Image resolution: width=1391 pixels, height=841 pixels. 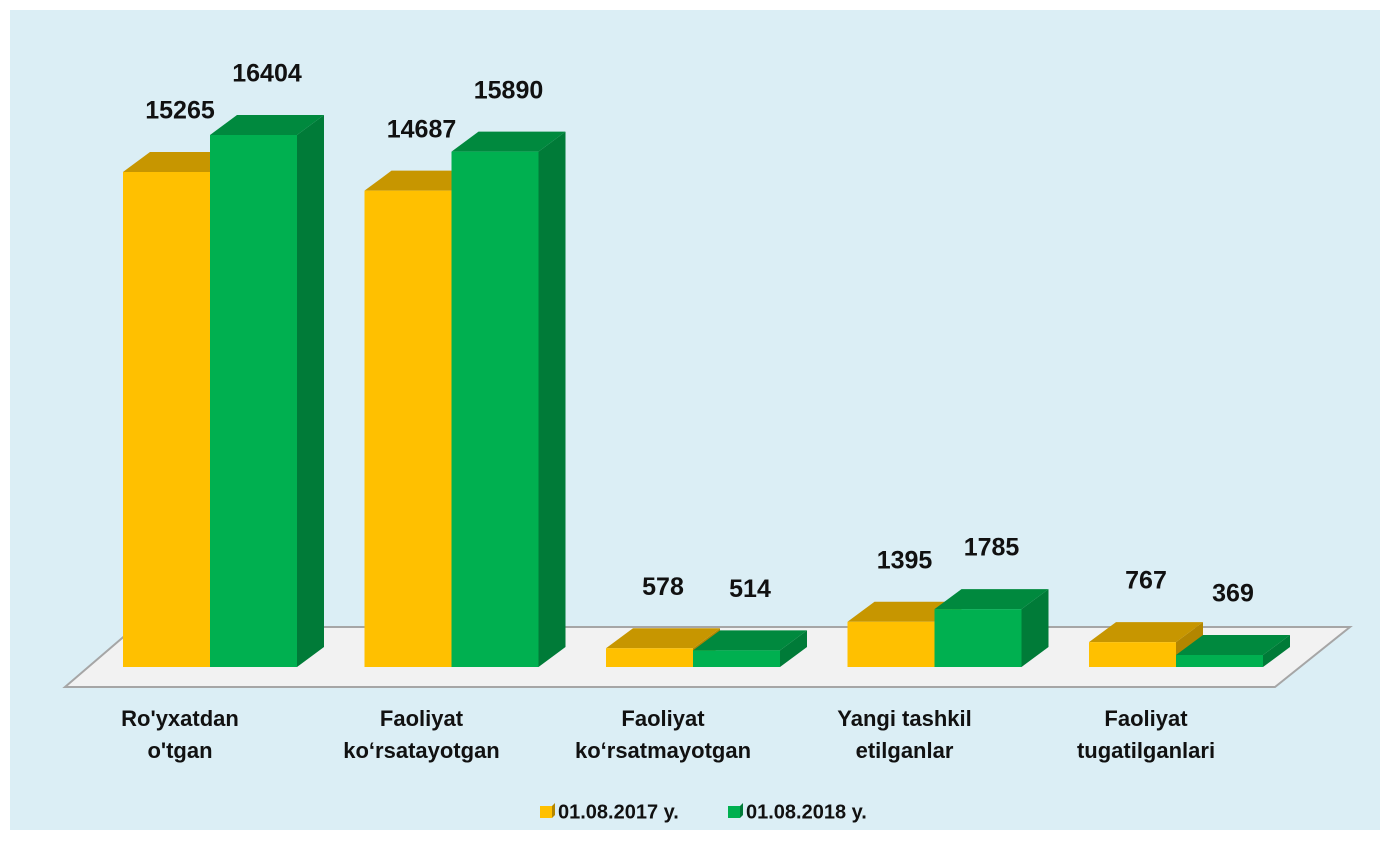 What do you see at coordinates (1146, 581) in the screenshot?
I see `data-label: 767` at bounding box center [1146, 581].